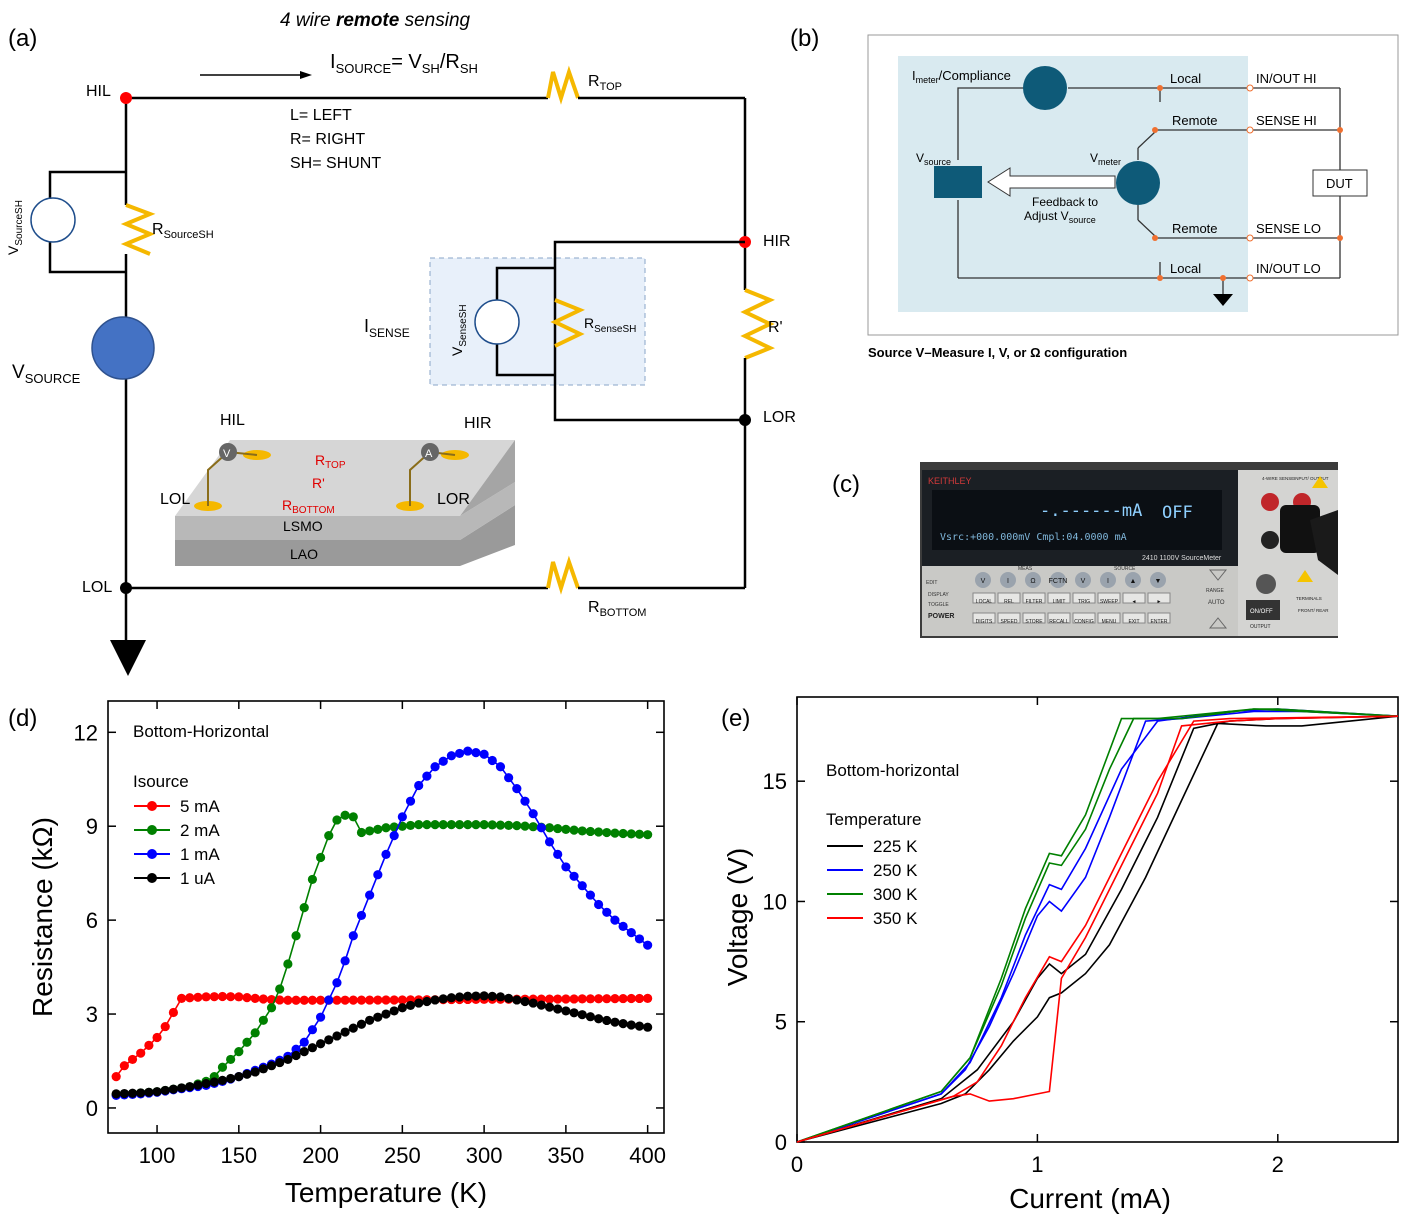 The width and height of the screenshot is (1406, 1218). What do you see at coordinates (1059, 622) in the screenshot?
I see `instrument-button-label: RECALL` at bounding box center [1059, 622].